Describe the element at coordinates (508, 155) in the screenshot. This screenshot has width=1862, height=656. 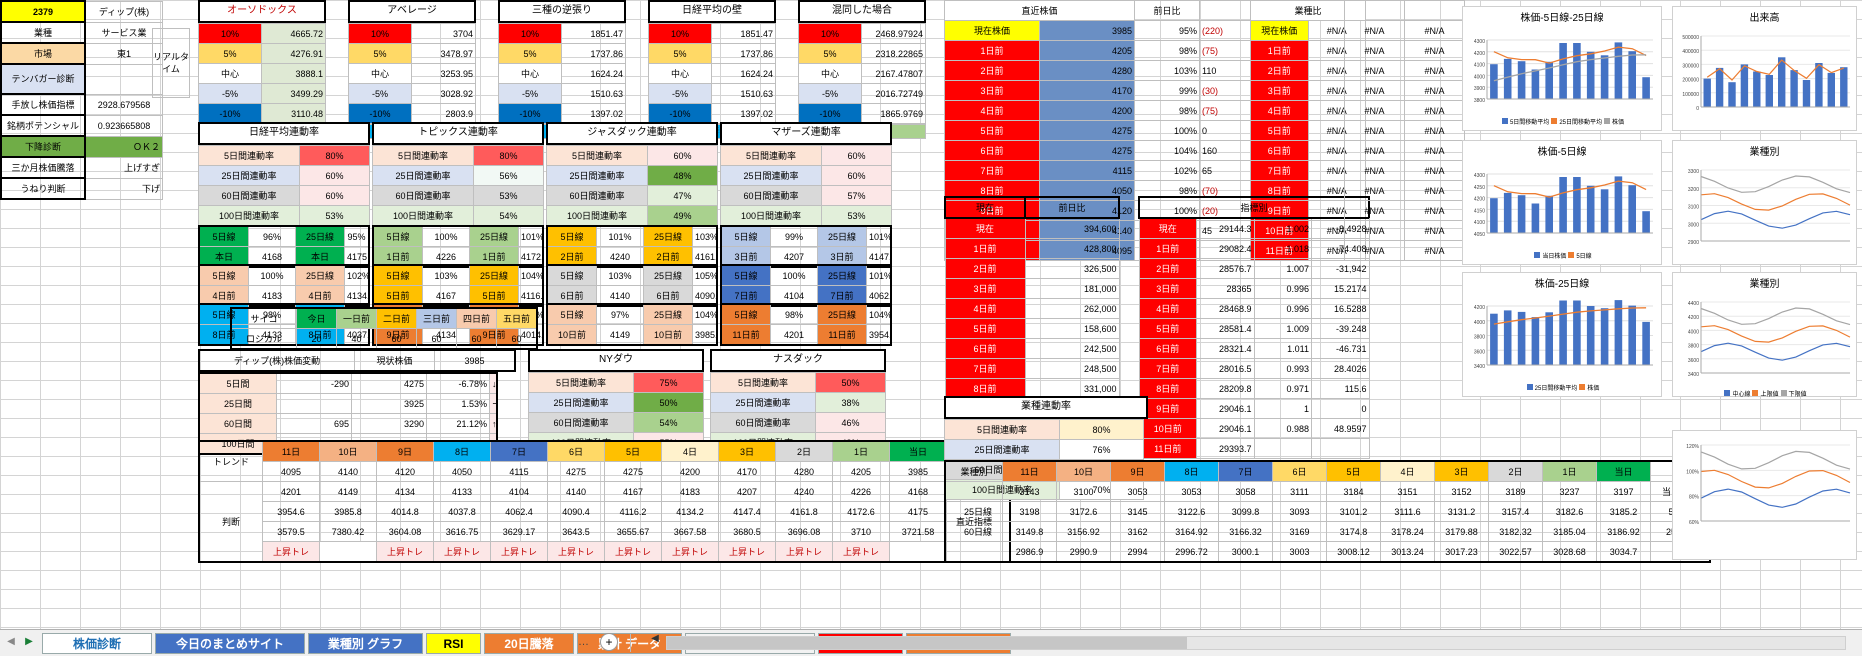
I see `correlation-value: 80%` at that location.